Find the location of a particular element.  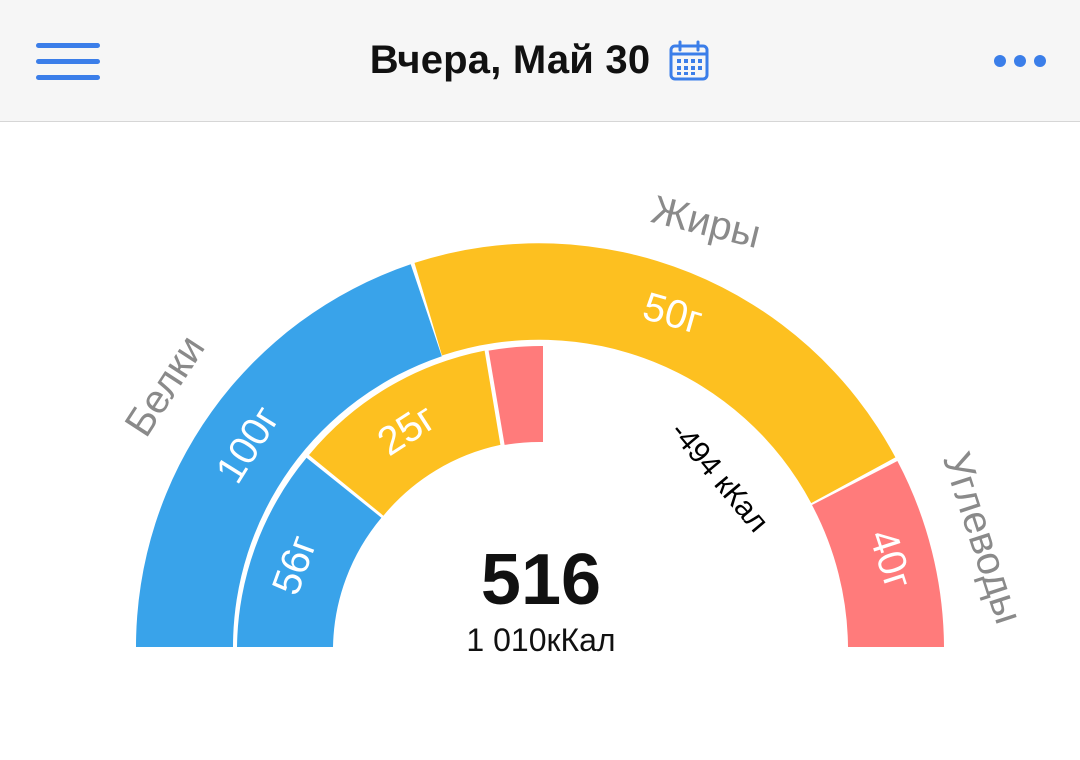

carbs-target-arc is located at coordinates (878, 554).